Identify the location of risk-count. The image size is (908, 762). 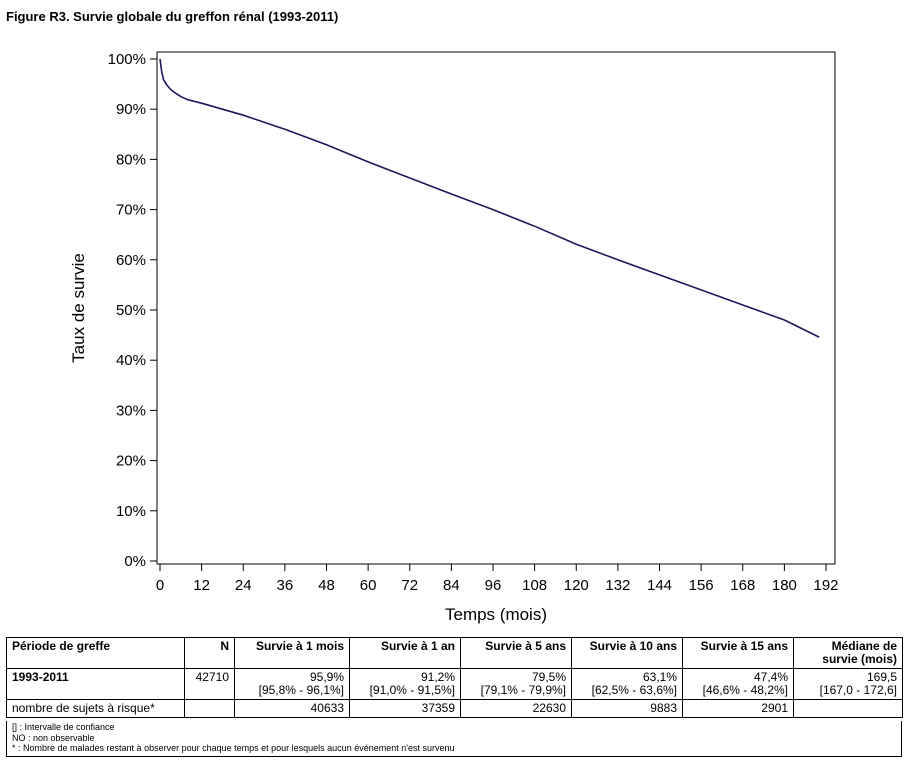
(848, 708).